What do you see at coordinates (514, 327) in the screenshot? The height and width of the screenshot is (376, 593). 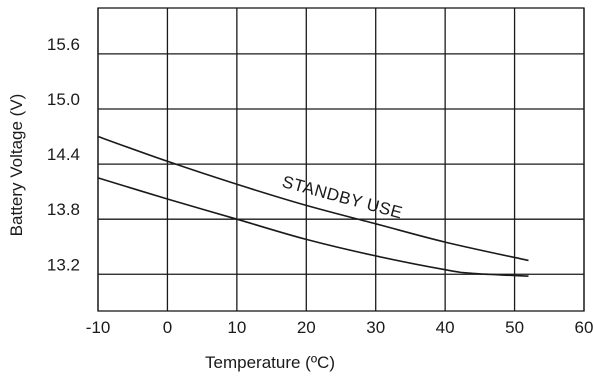 I see `x-tick-label: 50` at bounding box center [514, 327].